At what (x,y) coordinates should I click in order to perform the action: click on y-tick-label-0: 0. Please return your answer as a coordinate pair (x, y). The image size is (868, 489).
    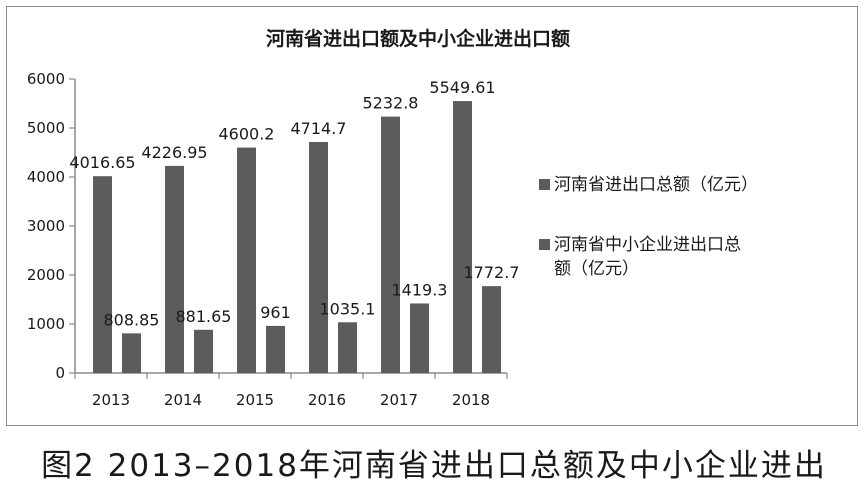
    Looking at the image, I should click on (60, 373).